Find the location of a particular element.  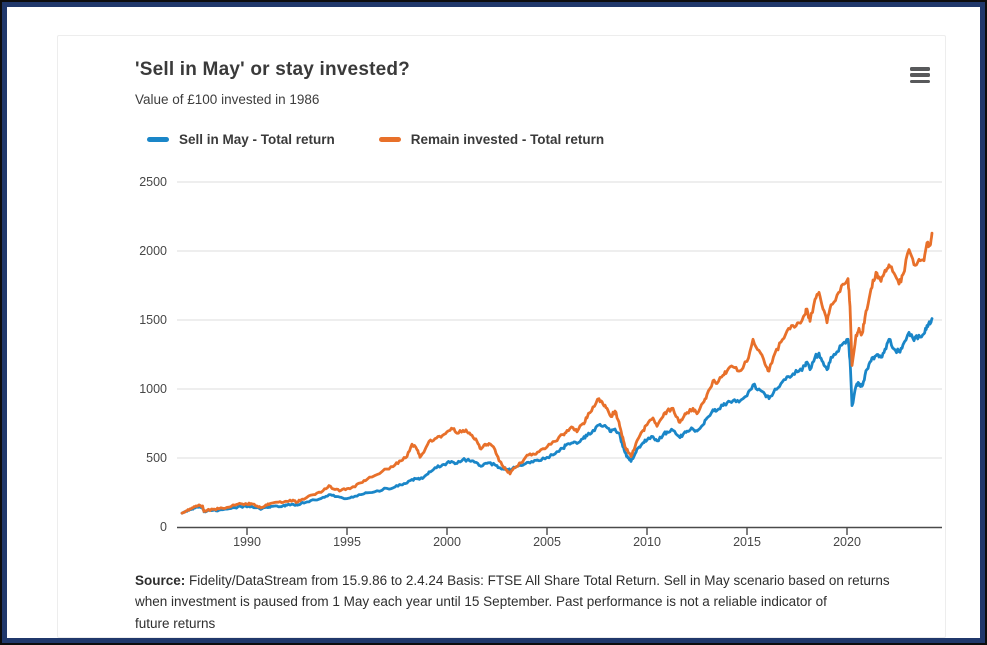

x-tick-label: 2020 is located at coordinates (847, 542).